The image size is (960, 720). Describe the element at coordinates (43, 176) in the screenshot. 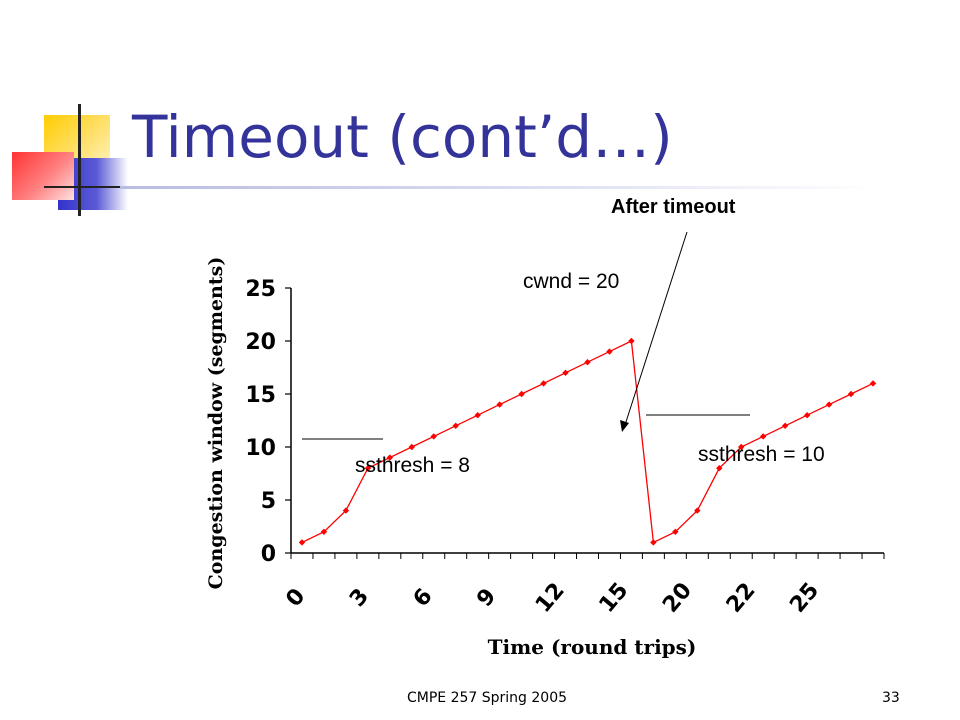

I see `deco-red-square` at that location.